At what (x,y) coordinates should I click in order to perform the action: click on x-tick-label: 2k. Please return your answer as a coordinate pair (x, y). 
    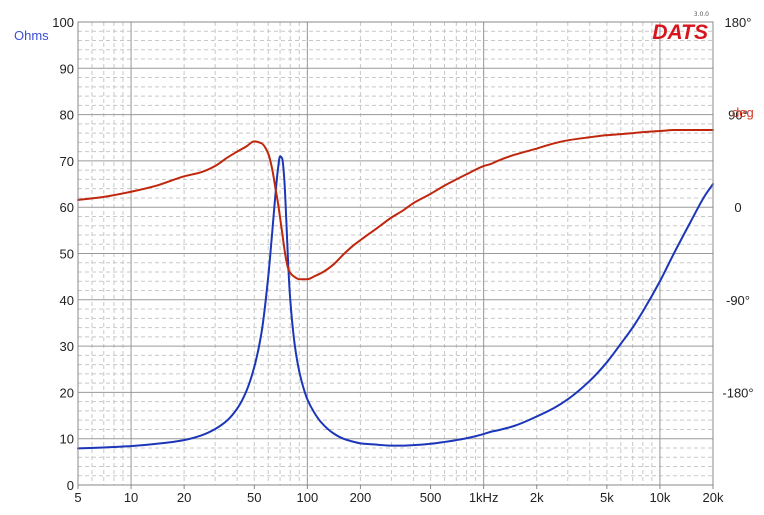
    Looking at the image, I should click on (537, 497).